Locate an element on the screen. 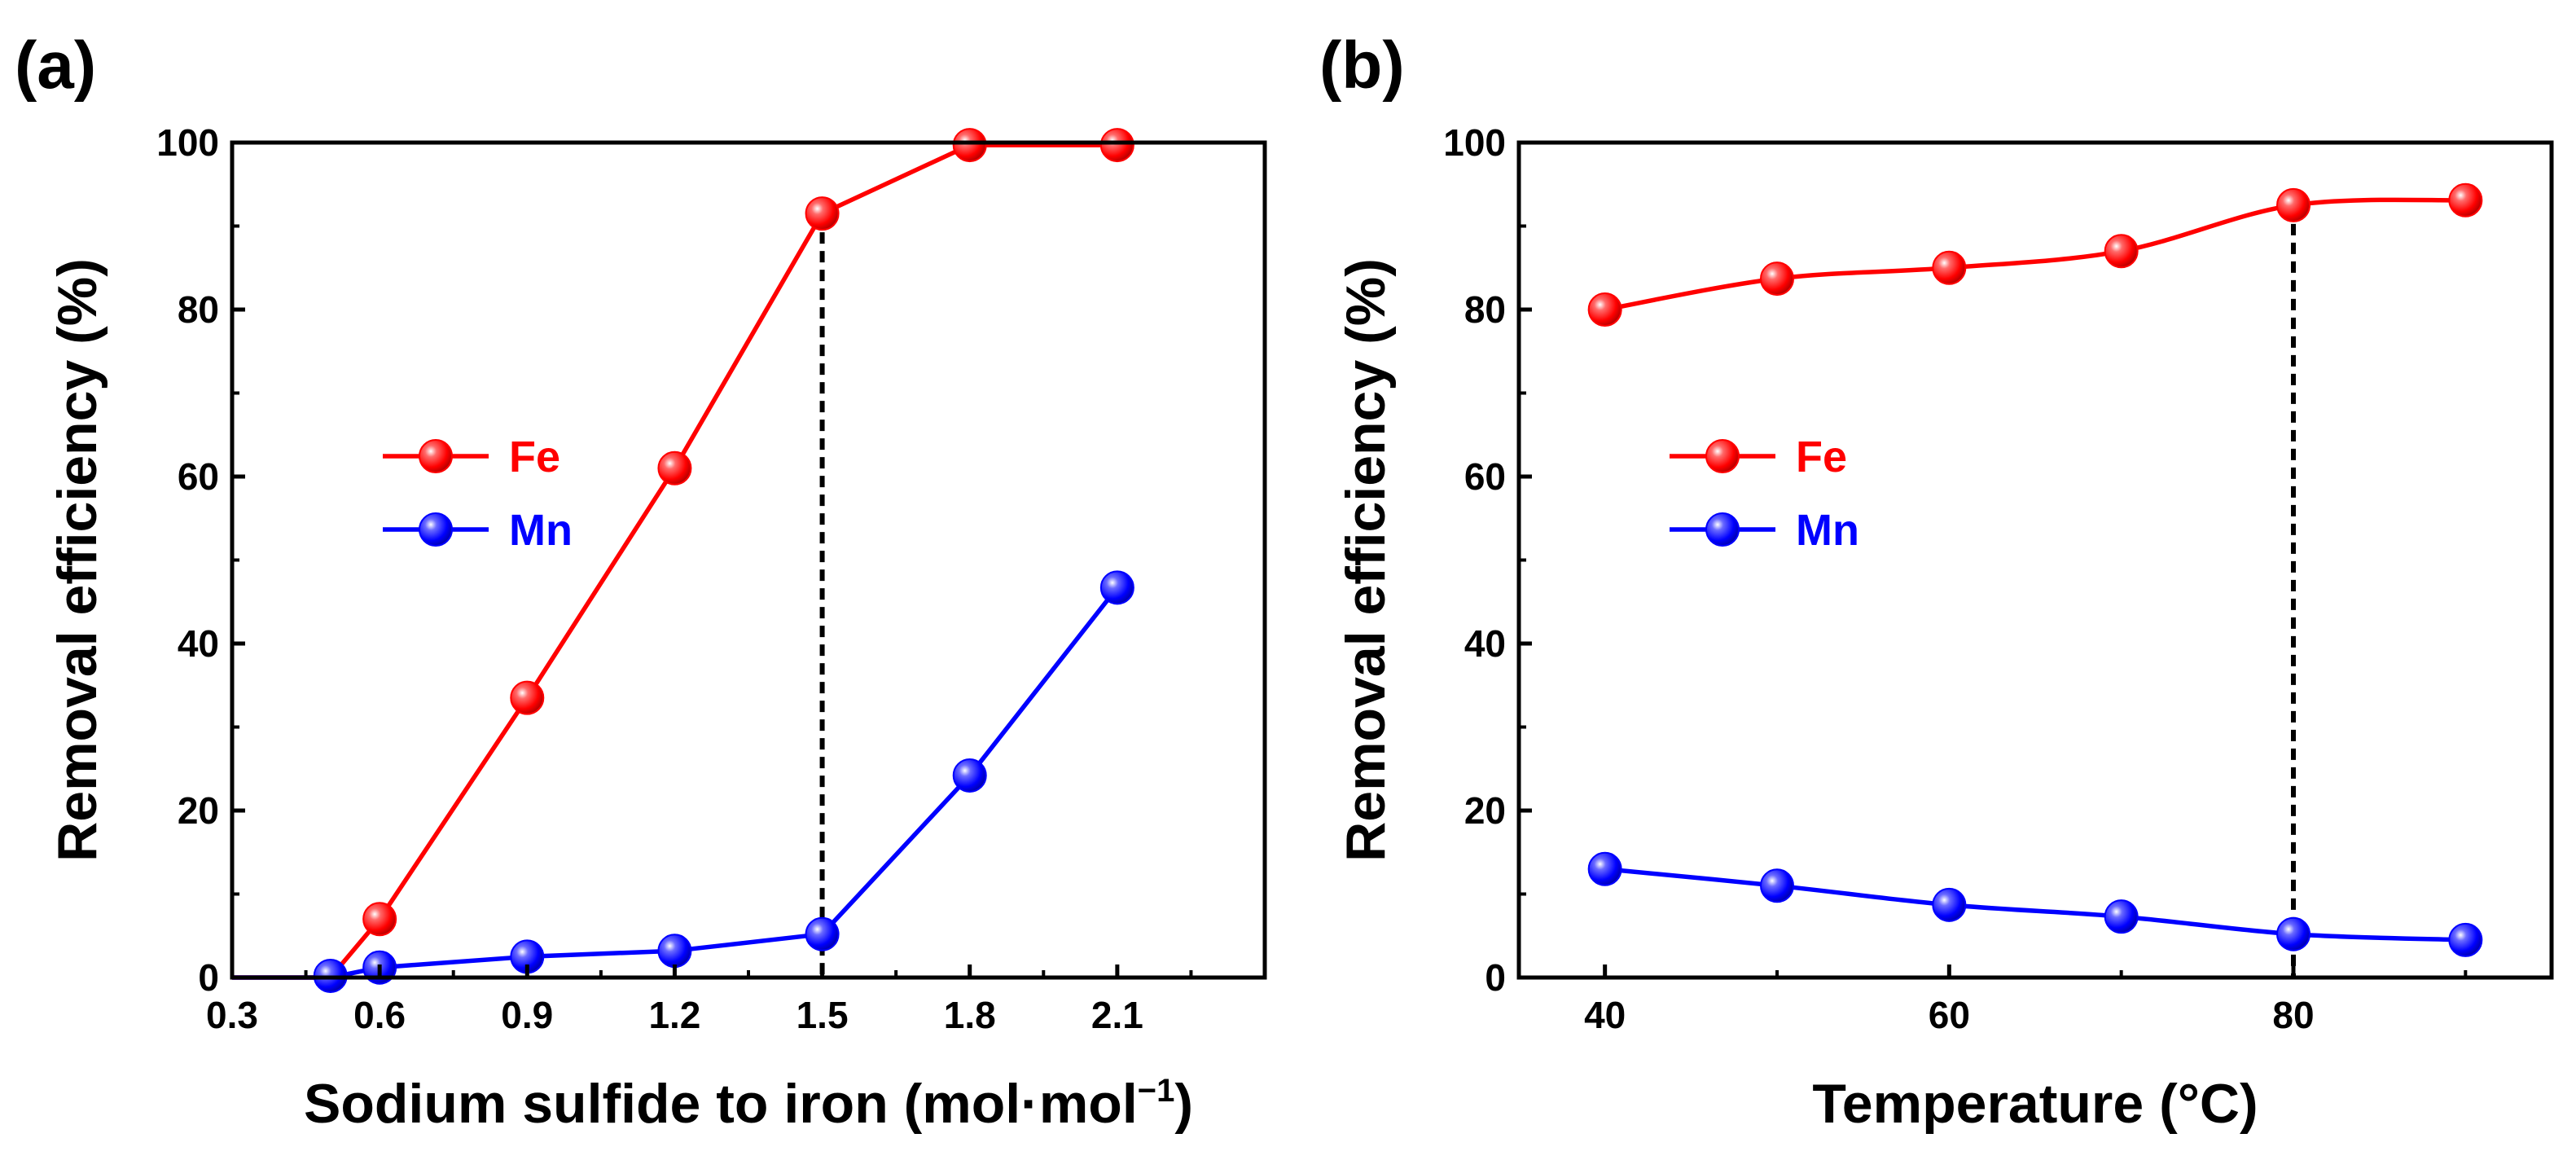 The height and width of the screenshot is (1160, 2576). x-tick-label: 0.6 is located at coordinates (379, 1015).